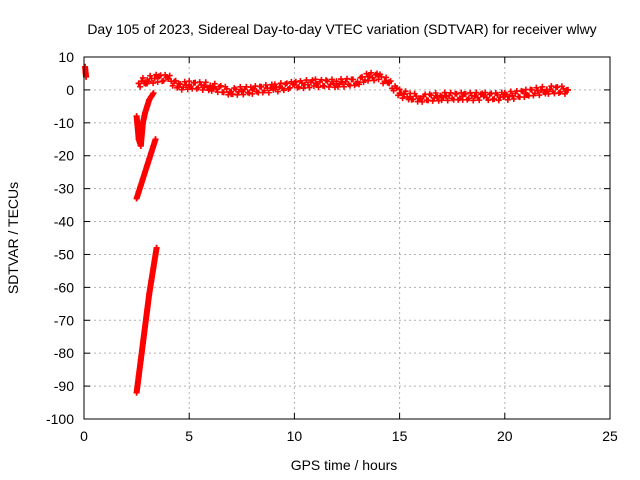  Describe the element at coordinates (64, 287) in the screenshot. I see `y-tick-label: -60` at that location.